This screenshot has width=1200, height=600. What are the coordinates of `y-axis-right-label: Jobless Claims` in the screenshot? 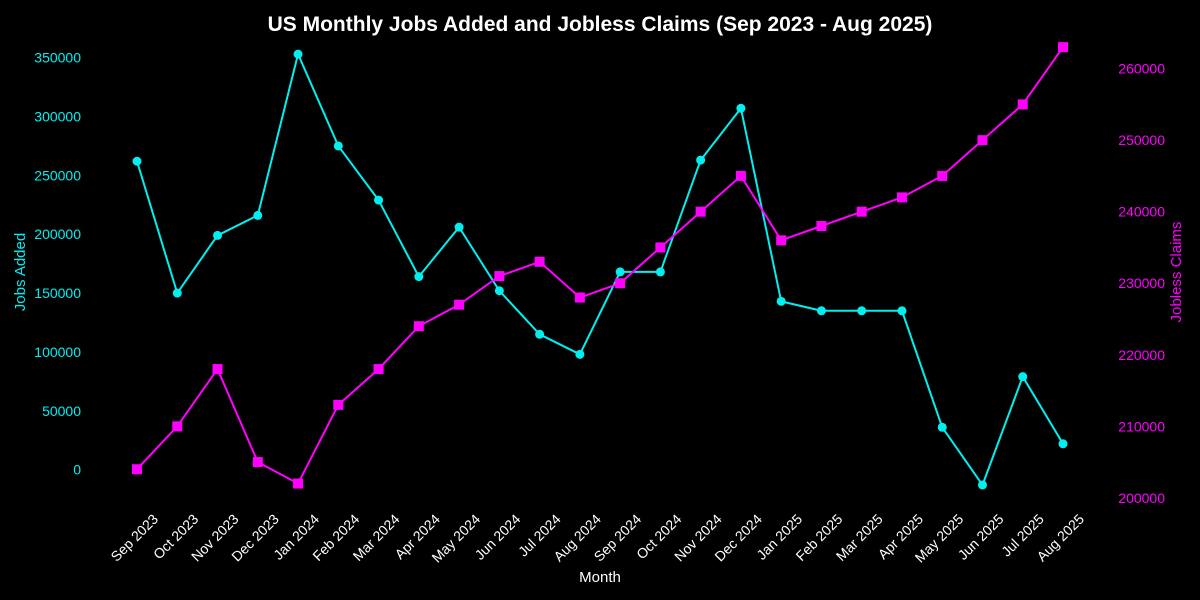 It's located at (1176, 272).